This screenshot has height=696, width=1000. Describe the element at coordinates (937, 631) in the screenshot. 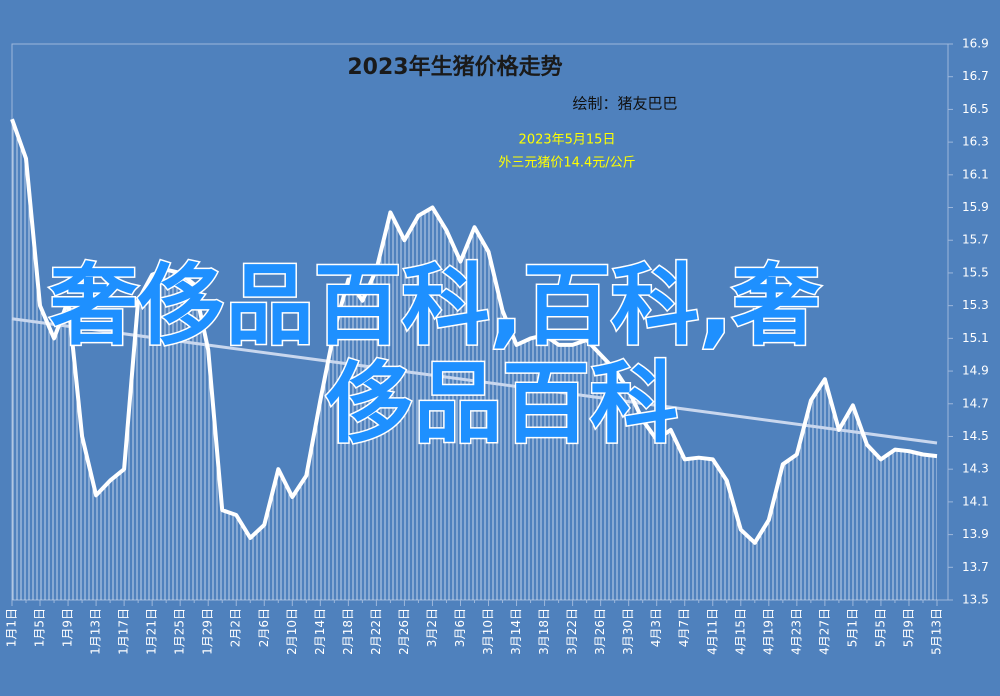

I see `x-tick-label: 5月13日` at that location.